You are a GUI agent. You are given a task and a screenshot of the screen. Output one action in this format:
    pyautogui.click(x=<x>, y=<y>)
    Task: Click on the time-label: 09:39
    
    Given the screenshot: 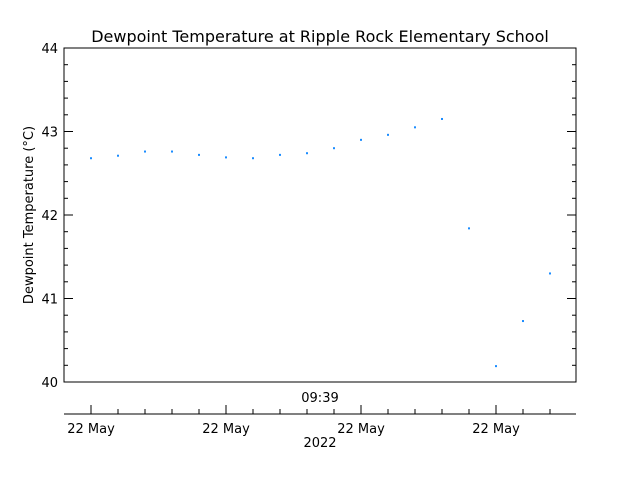 What is the action you would take?
    pyautogui.click(x=319, y=398)
    